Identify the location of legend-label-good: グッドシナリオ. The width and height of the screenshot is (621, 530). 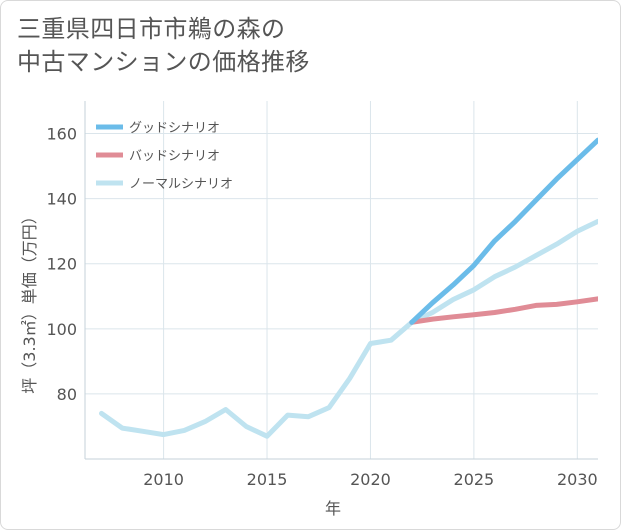
(174, 128).